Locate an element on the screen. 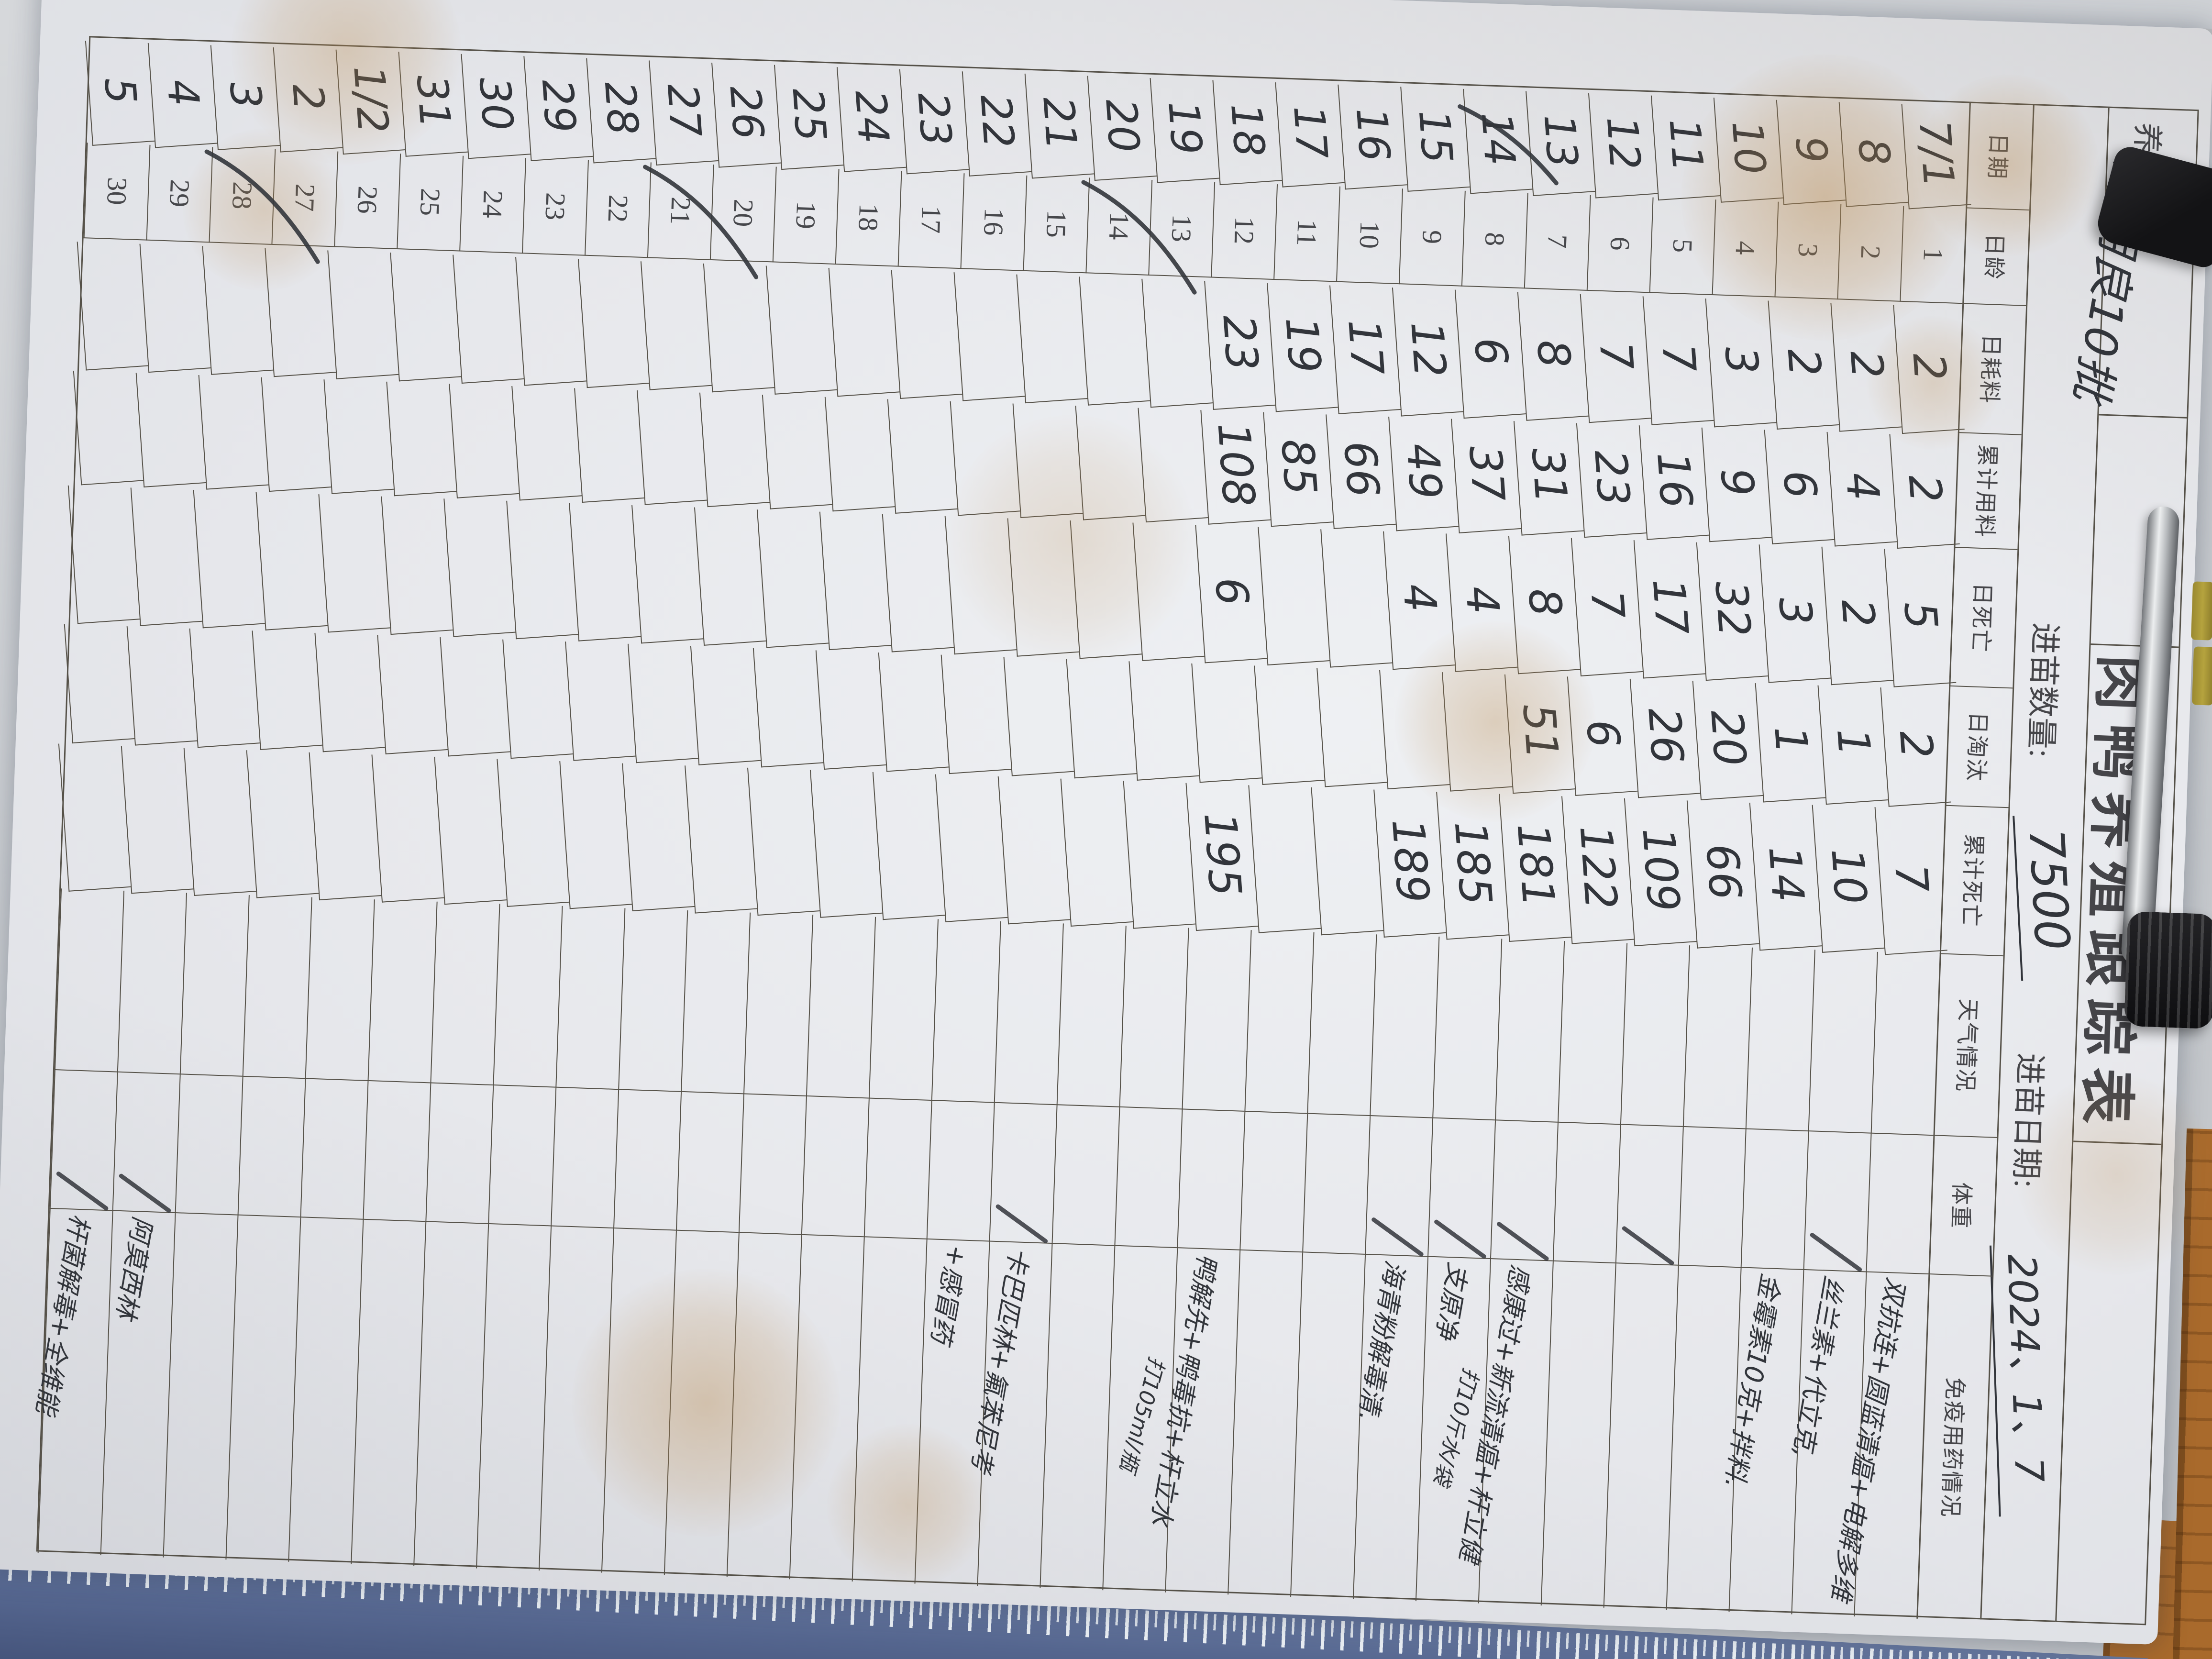 The width and height of the screenshot is (2212, 1659). cell-weather-row28 is located at coordinates (214, 985).